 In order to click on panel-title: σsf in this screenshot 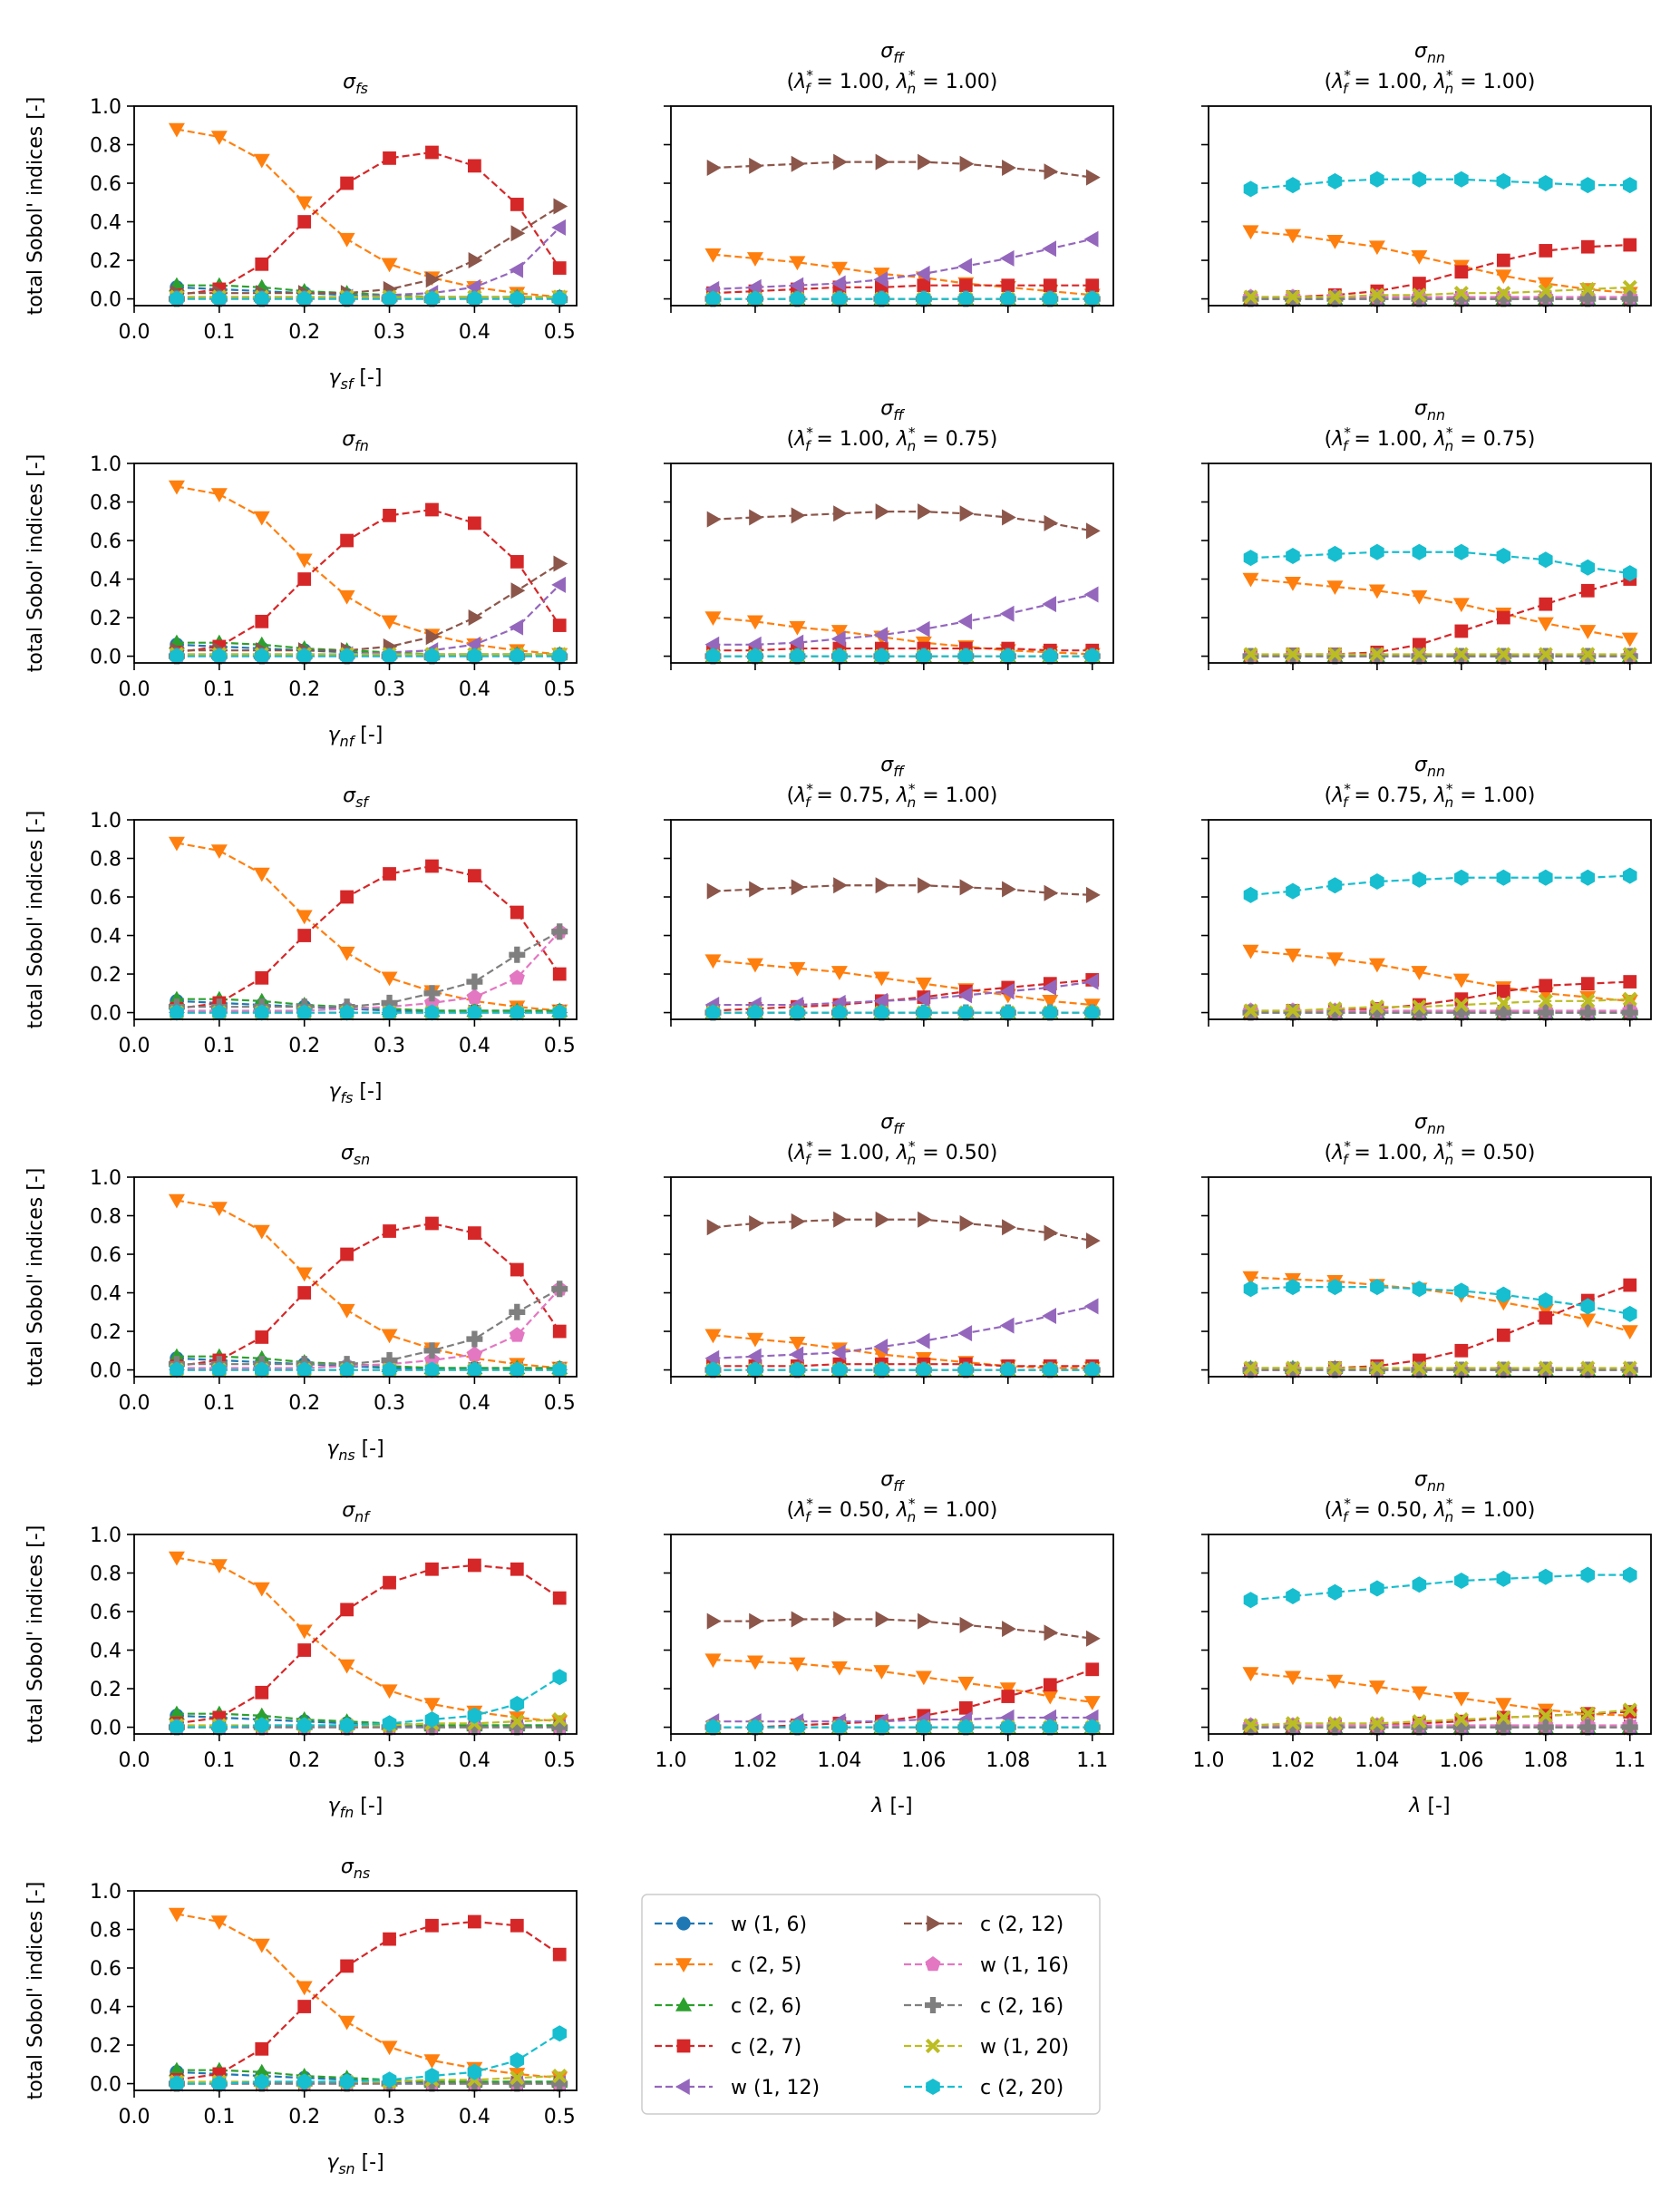, I will do `click(357, 797)`.